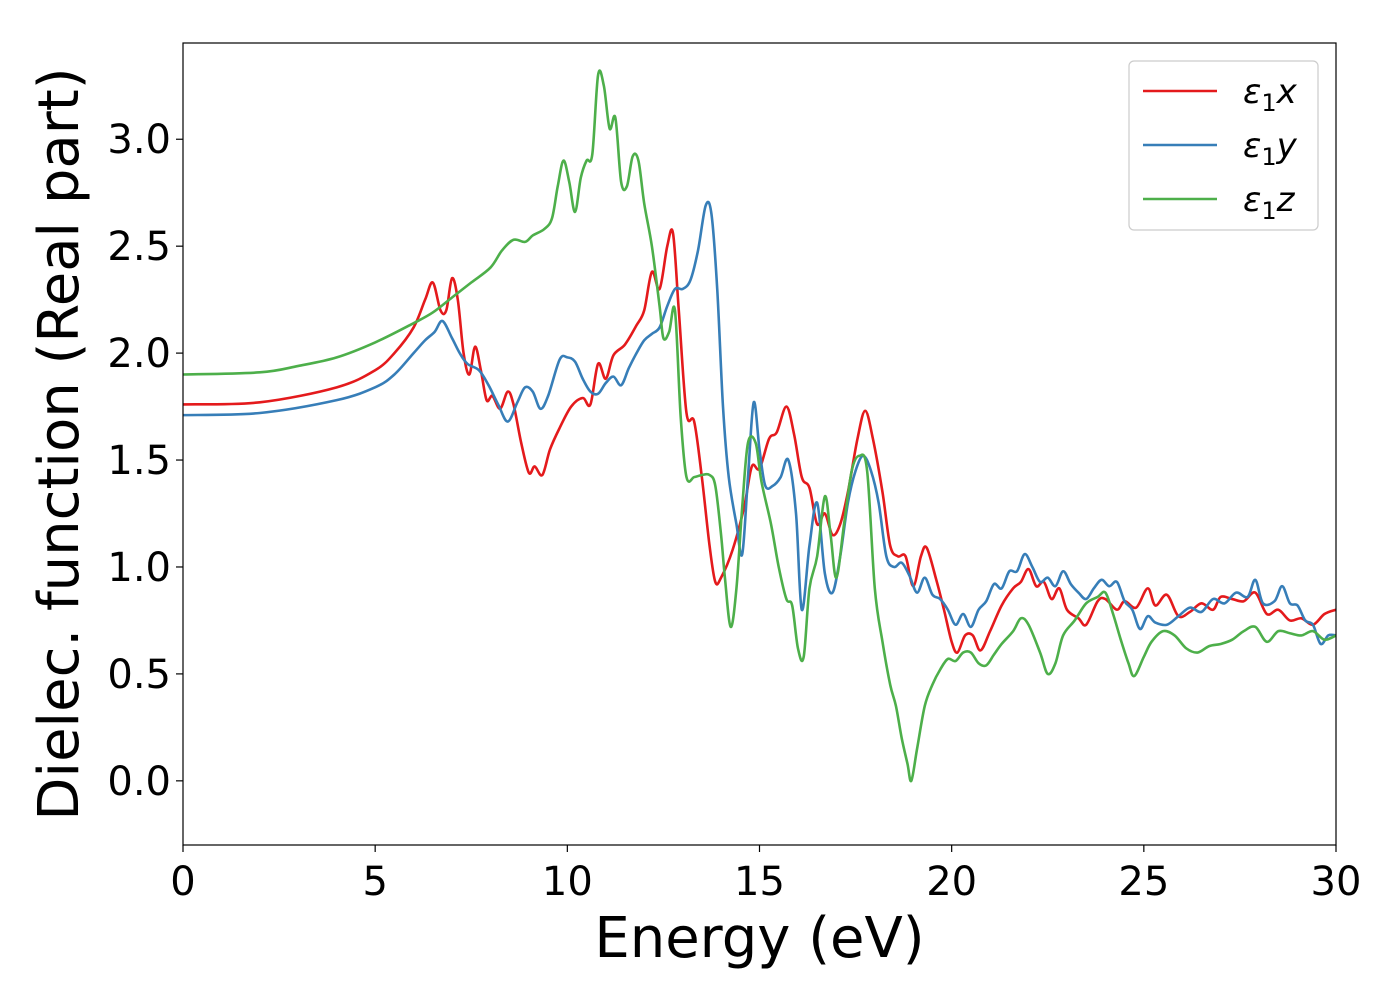 The height and width of the screenshot is (1000, 1400). I want to click on x-tick-label: 20, so click(951, 882).